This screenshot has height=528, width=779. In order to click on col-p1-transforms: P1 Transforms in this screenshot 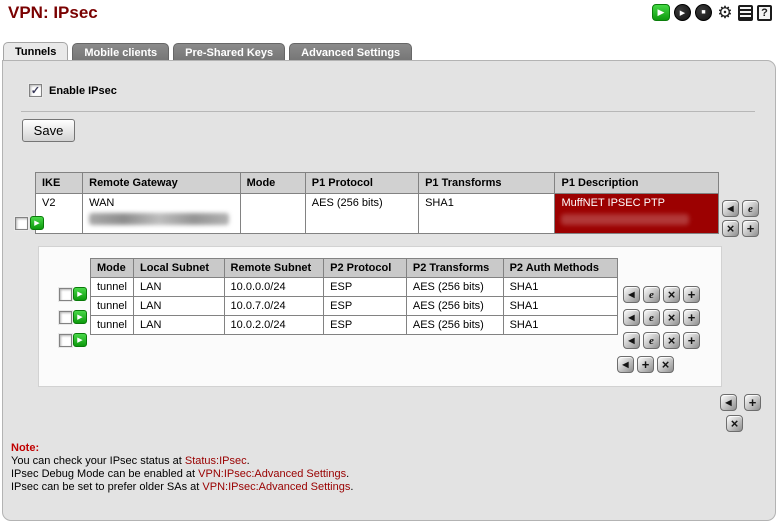, I will do `click(487, 183)`.